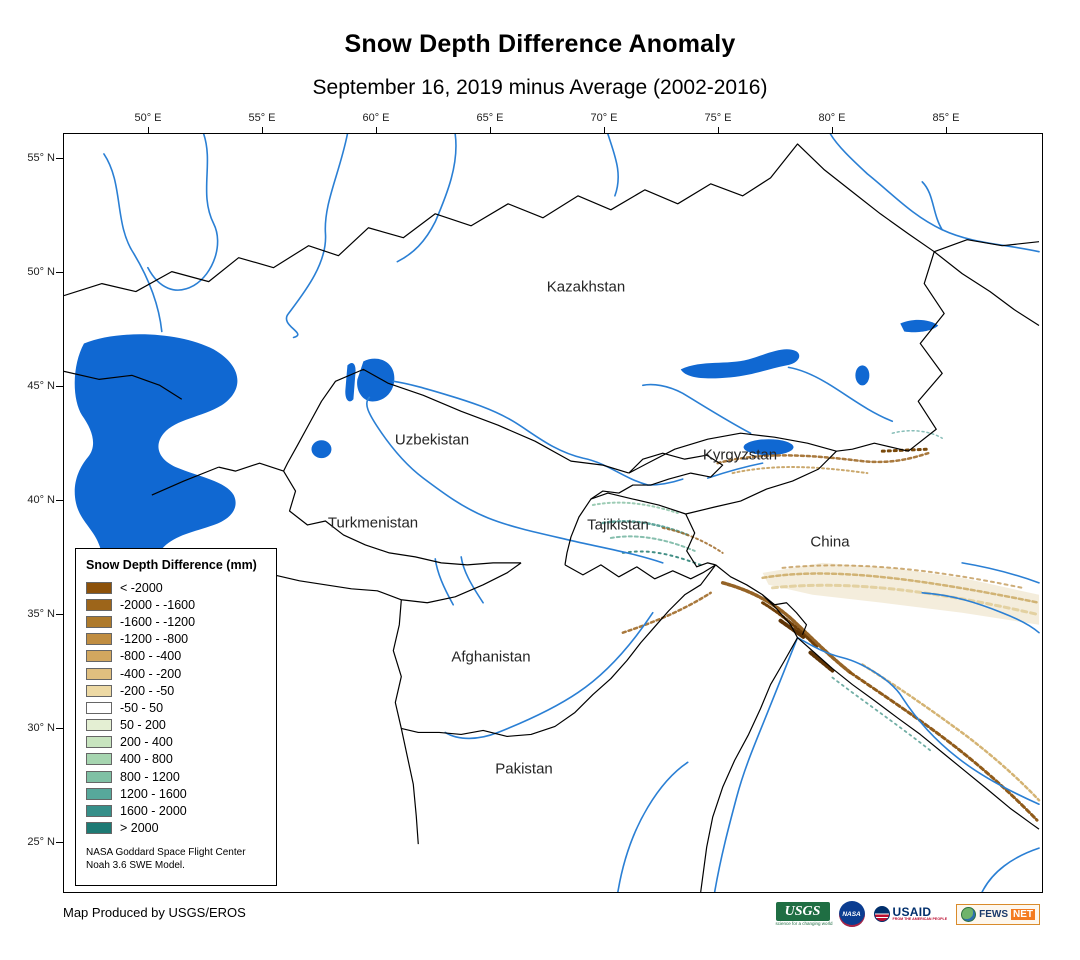 This screenshot has height=960, width=1080. What do you see at coordinates (176, 828) in the screenshot?
I see `legend-row: > 2000` at bounding box center [176, 828].